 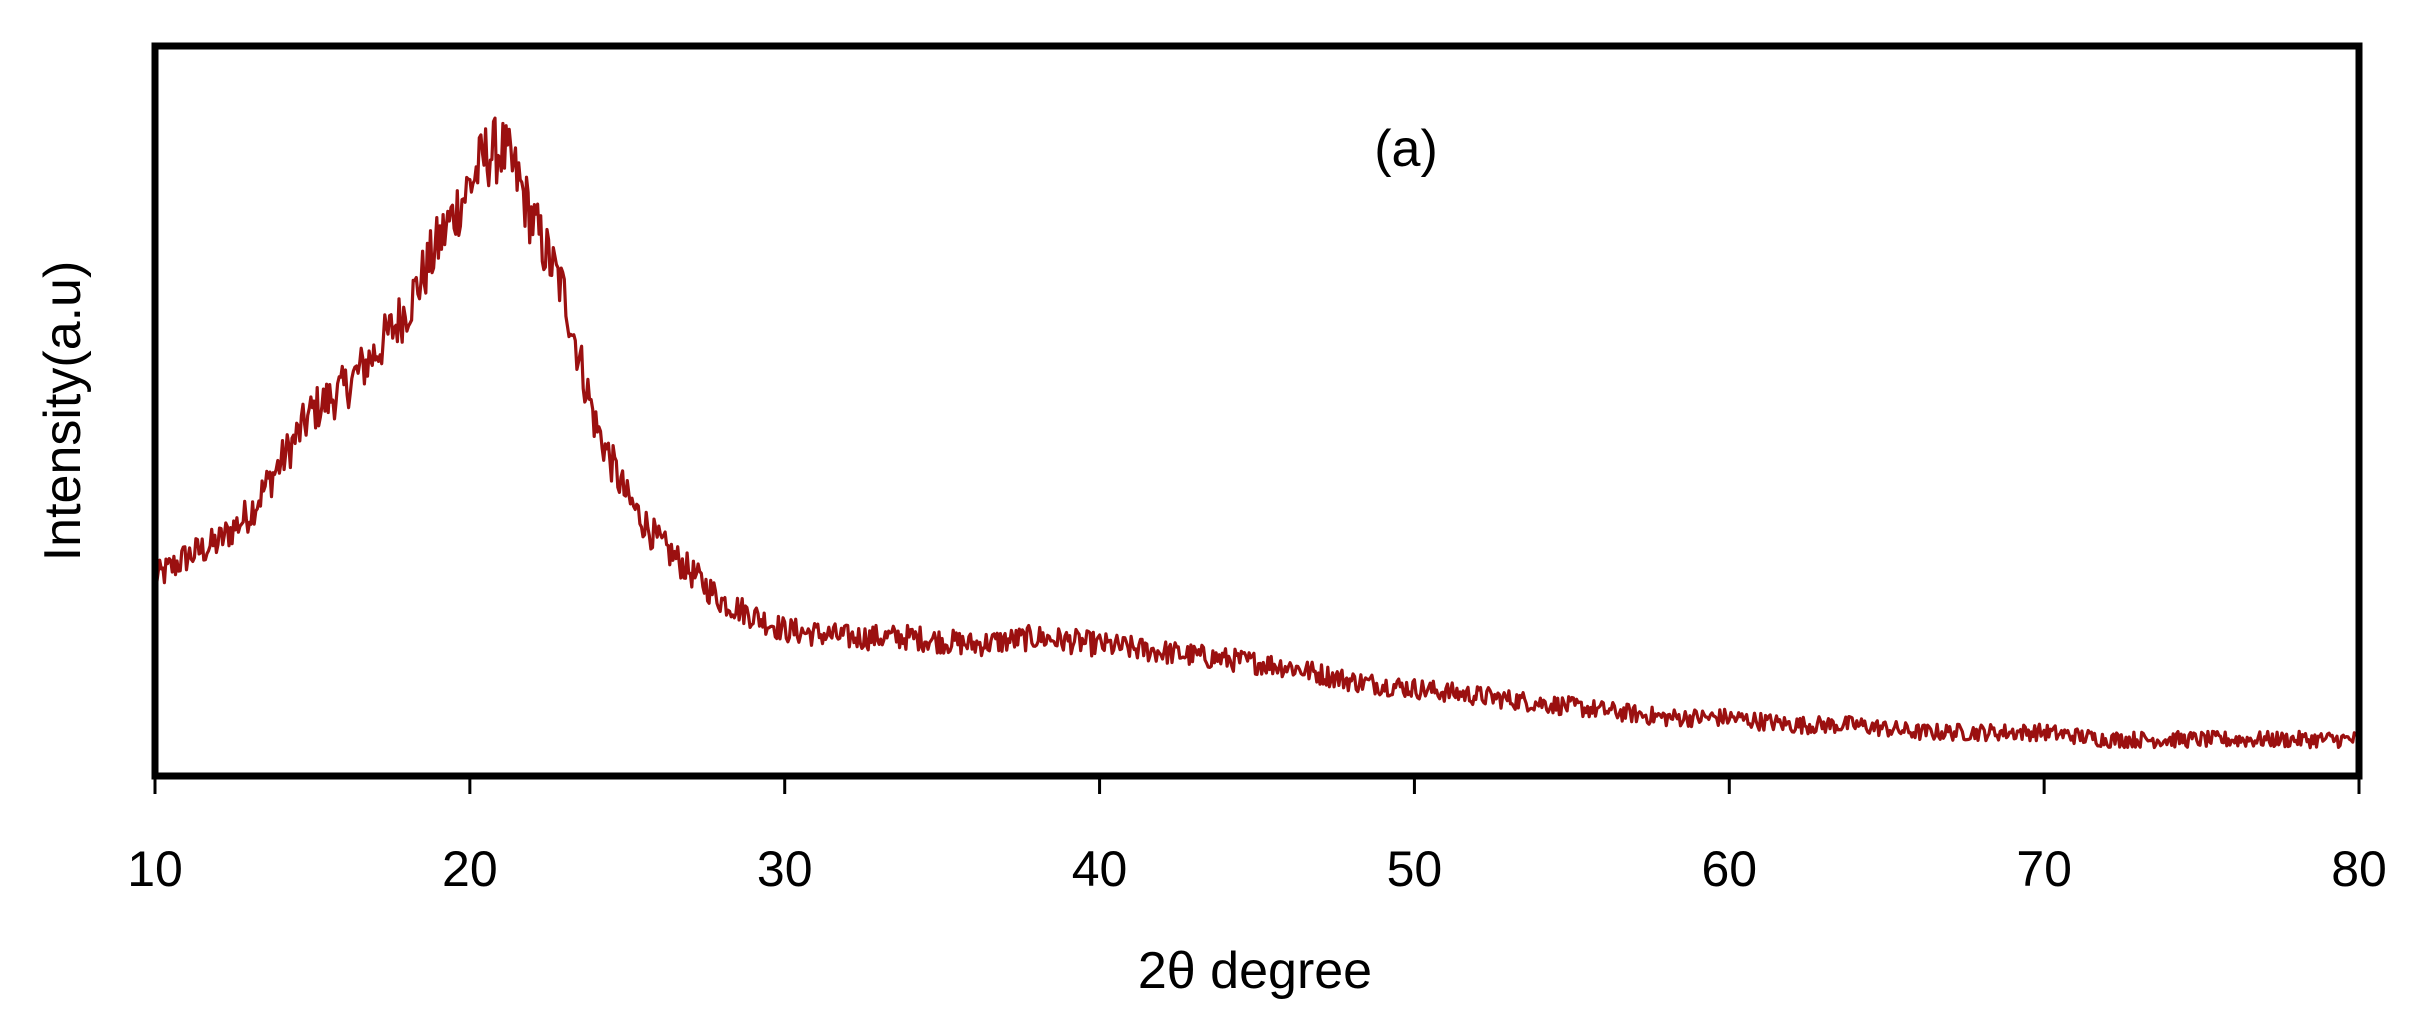 What do you see at coordinates (63, 411) in the screenshot?
I see `y-axis-title: Intensity(a.u)` at bounding box center [63, 411].